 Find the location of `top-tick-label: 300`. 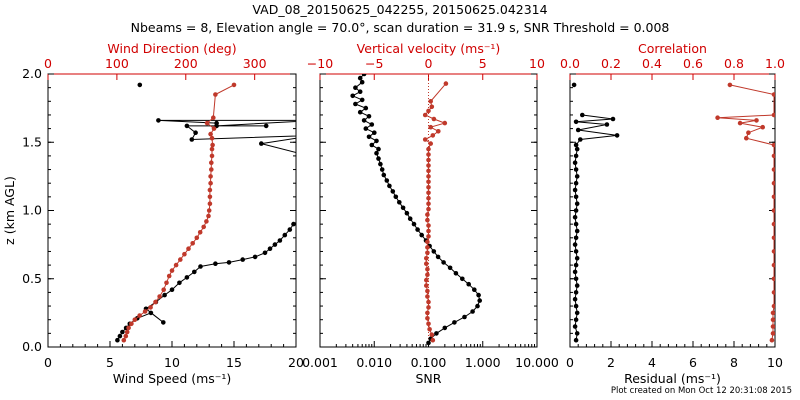

top-tick-label: 300 is located at coordinates (255, 63).